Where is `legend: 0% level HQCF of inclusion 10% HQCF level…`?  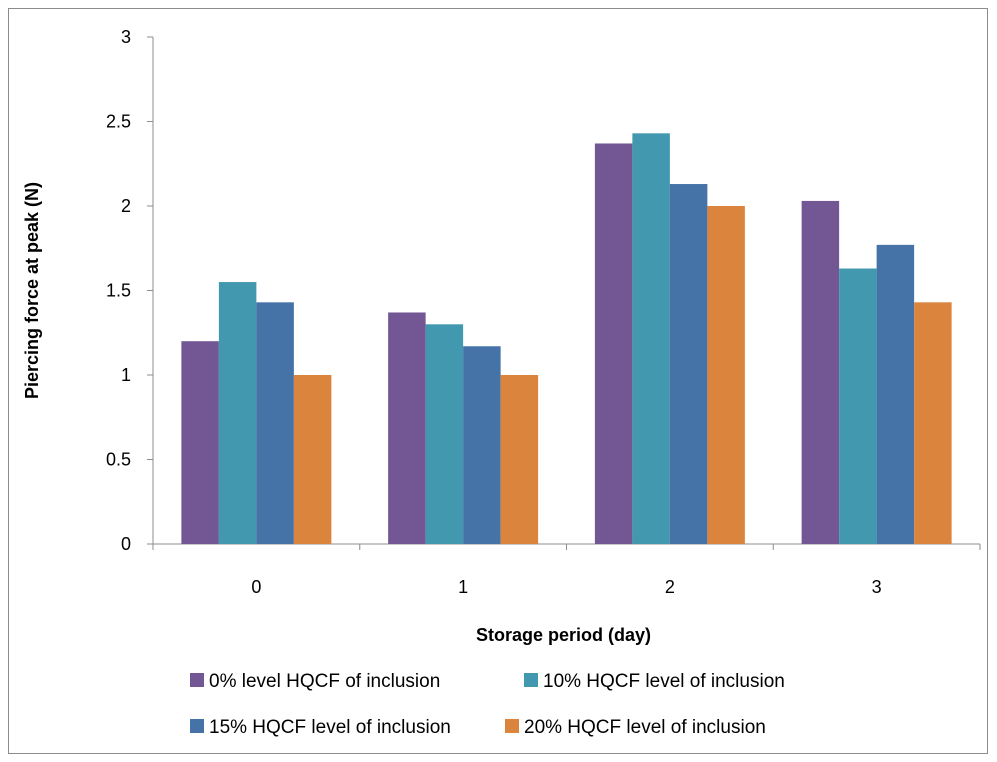 legend: 0% level HQCF of inclusion 10% HQCF level… is located at coordinates (487, 704).